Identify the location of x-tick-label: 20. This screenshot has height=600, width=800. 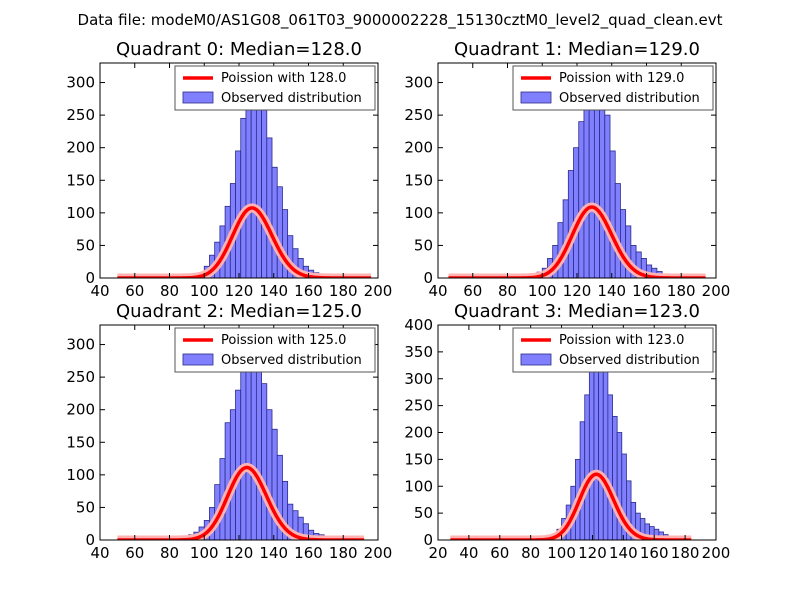
(437, 553).